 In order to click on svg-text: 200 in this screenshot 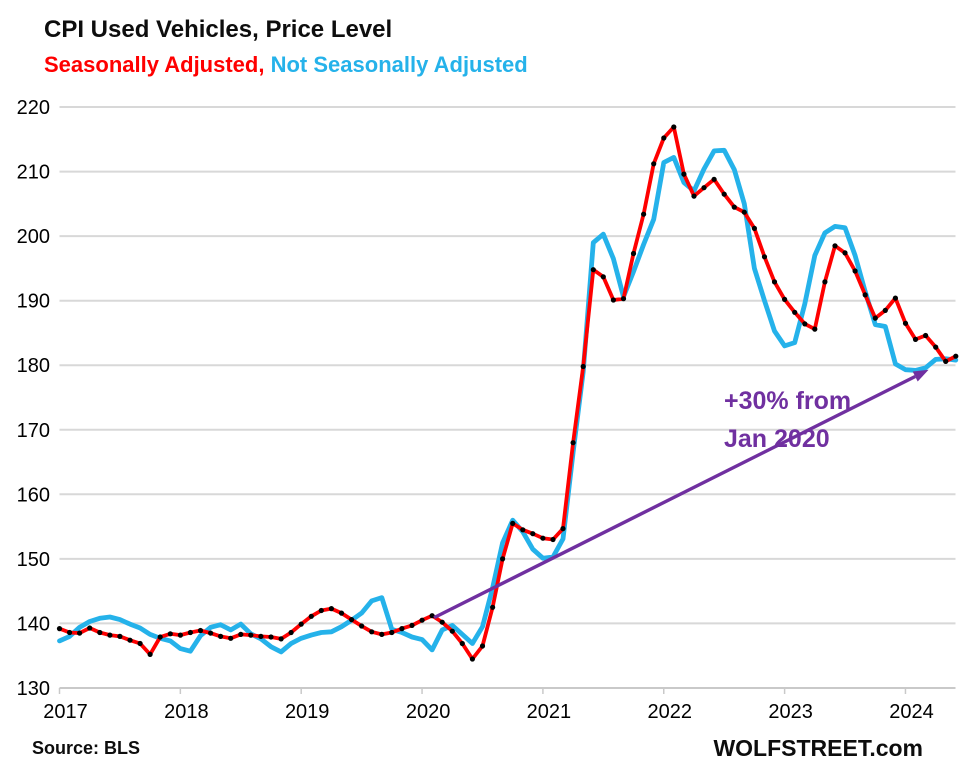, I will do `click(33, 237)`.